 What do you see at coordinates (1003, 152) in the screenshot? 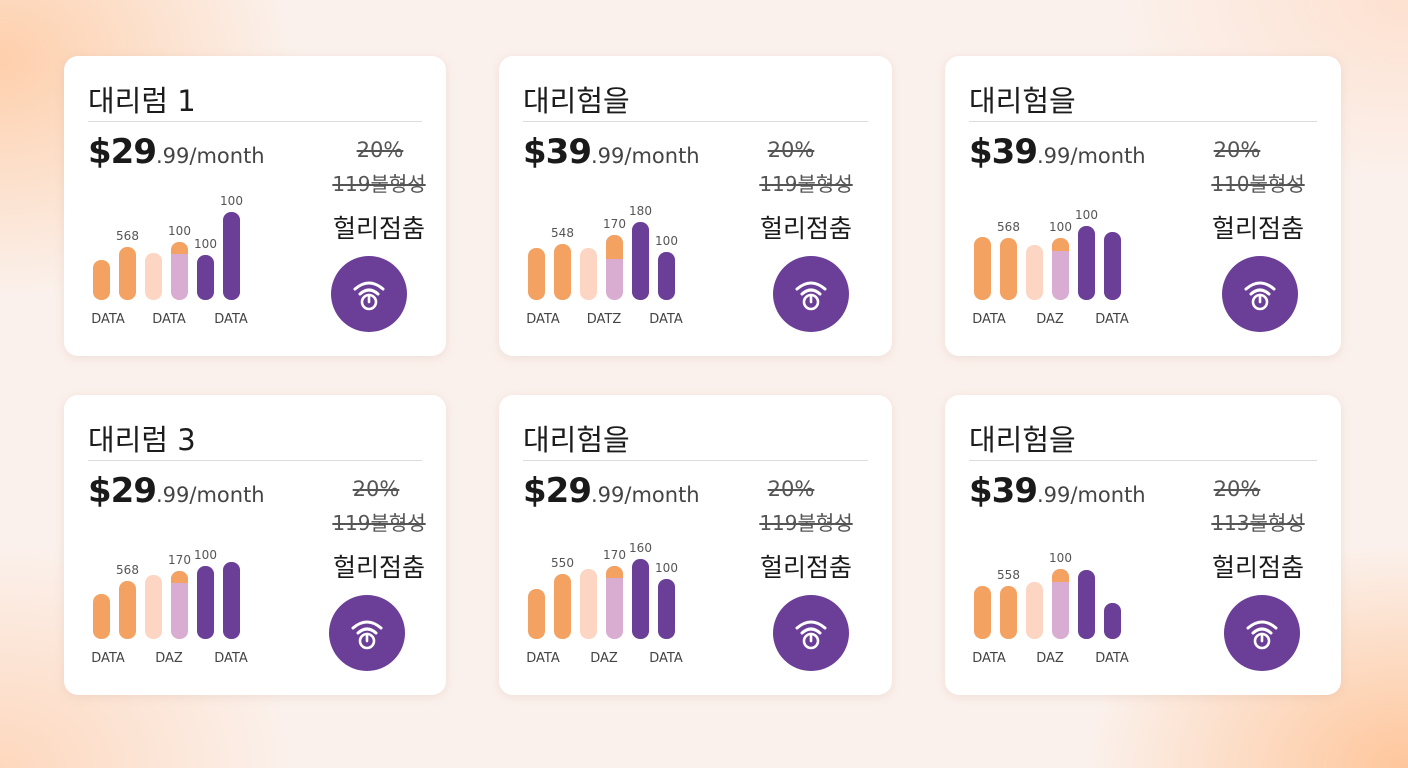
I see `price-main: $39` at bounding box center [1003, 152].